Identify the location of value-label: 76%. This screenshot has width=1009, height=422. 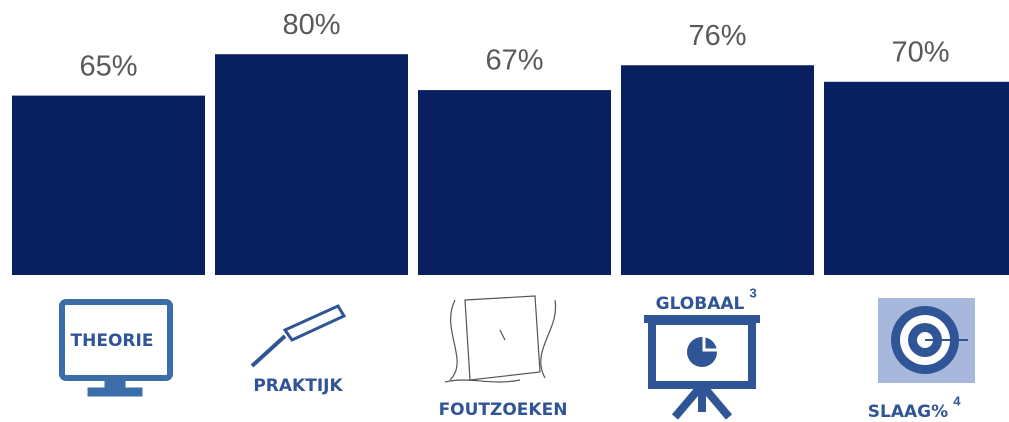
(717, 36).